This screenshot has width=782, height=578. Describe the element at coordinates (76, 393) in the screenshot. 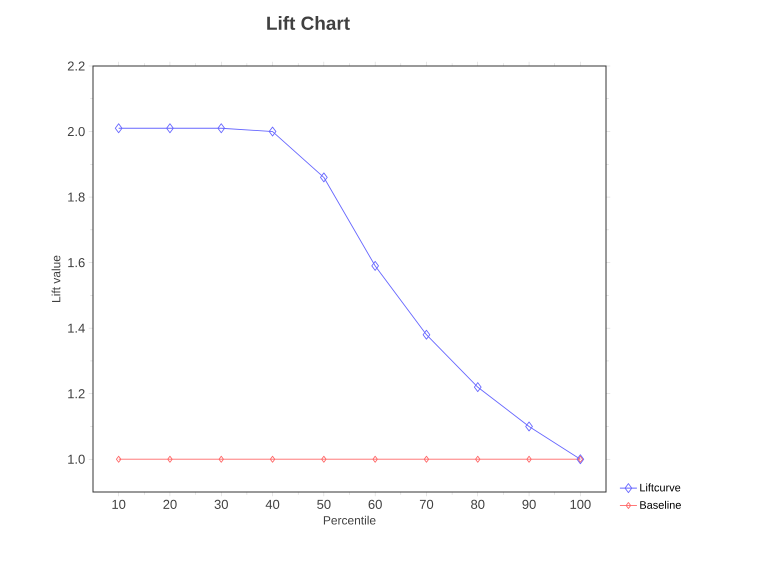

I see `y-tick-label: 1.2` at that location.